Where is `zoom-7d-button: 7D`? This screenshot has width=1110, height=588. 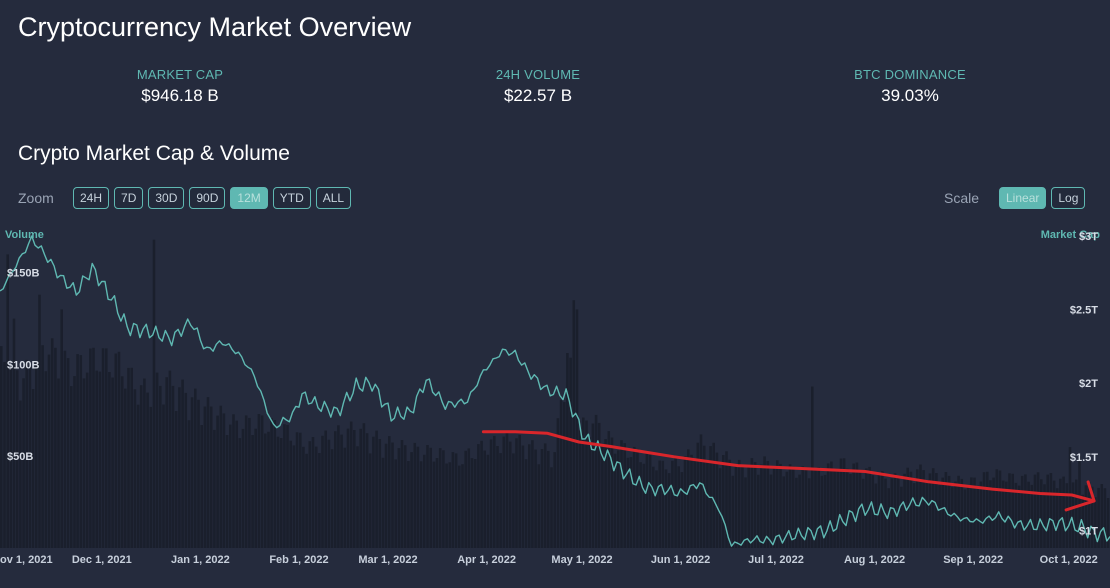
zoom-7d-button: 7D is located at coordinates (129, 198).